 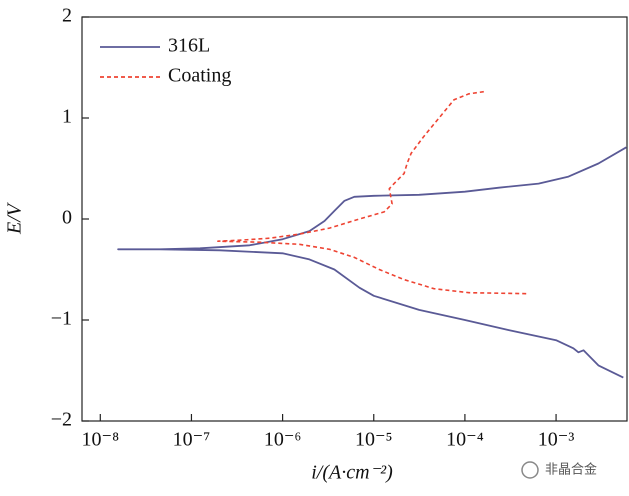 What do you see at coordinates (189, 46) in the screenshot?
I see `legend-label: 316L` at bounding box center [189, 46].